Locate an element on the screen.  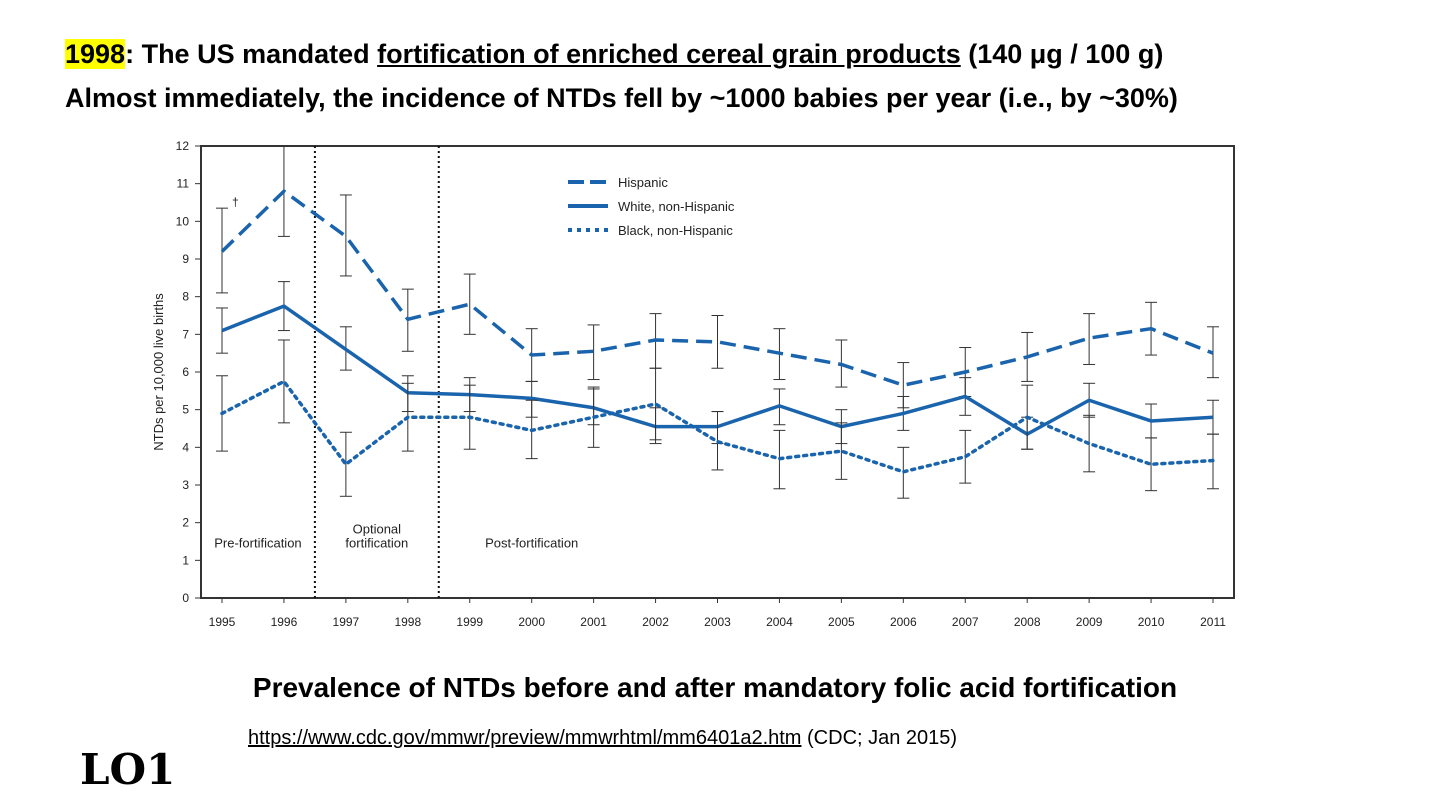
x-tick-label: 1996 is located at coordinates (284, 622).